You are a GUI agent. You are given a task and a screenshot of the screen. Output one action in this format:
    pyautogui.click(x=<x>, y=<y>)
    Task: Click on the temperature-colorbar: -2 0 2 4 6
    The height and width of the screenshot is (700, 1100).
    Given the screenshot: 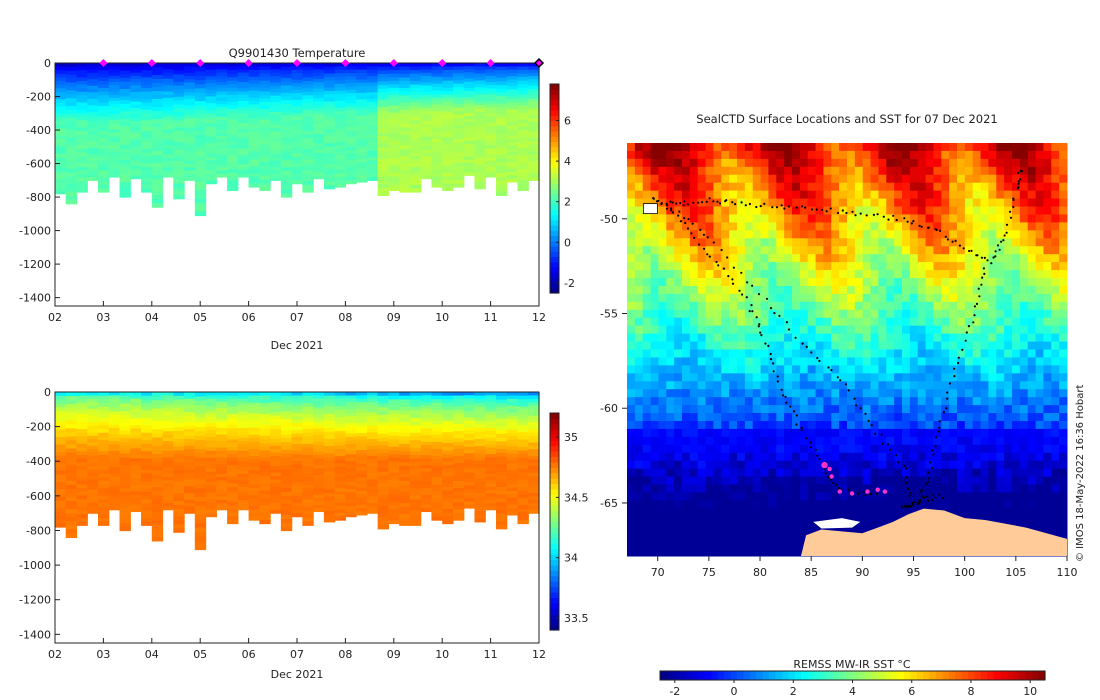 What is the action you would take?
    pyautogui.click(x=562, y=188)
    